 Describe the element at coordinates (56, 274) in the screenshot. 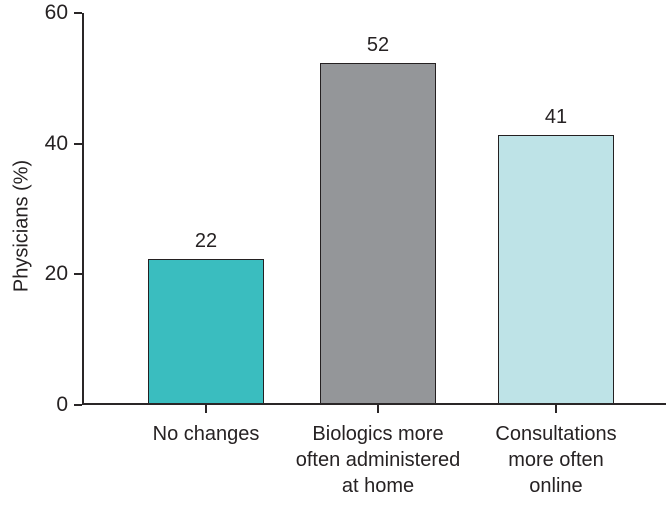

I see `y-tick-label: 20` at that location.